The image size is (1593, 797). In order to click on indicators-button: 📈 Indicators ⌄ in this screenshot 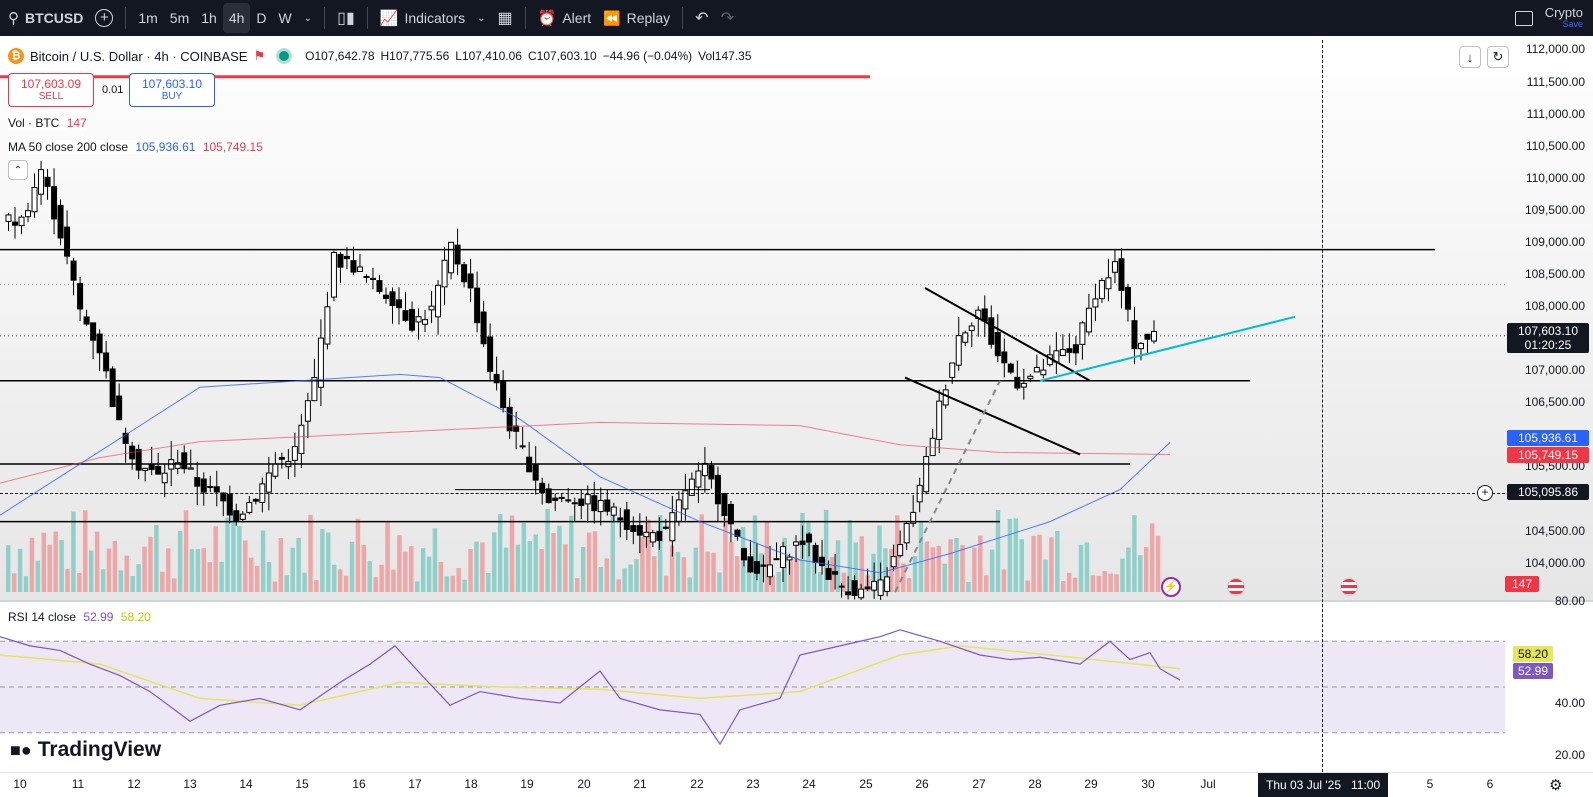, I will do `click(433, 18)`.